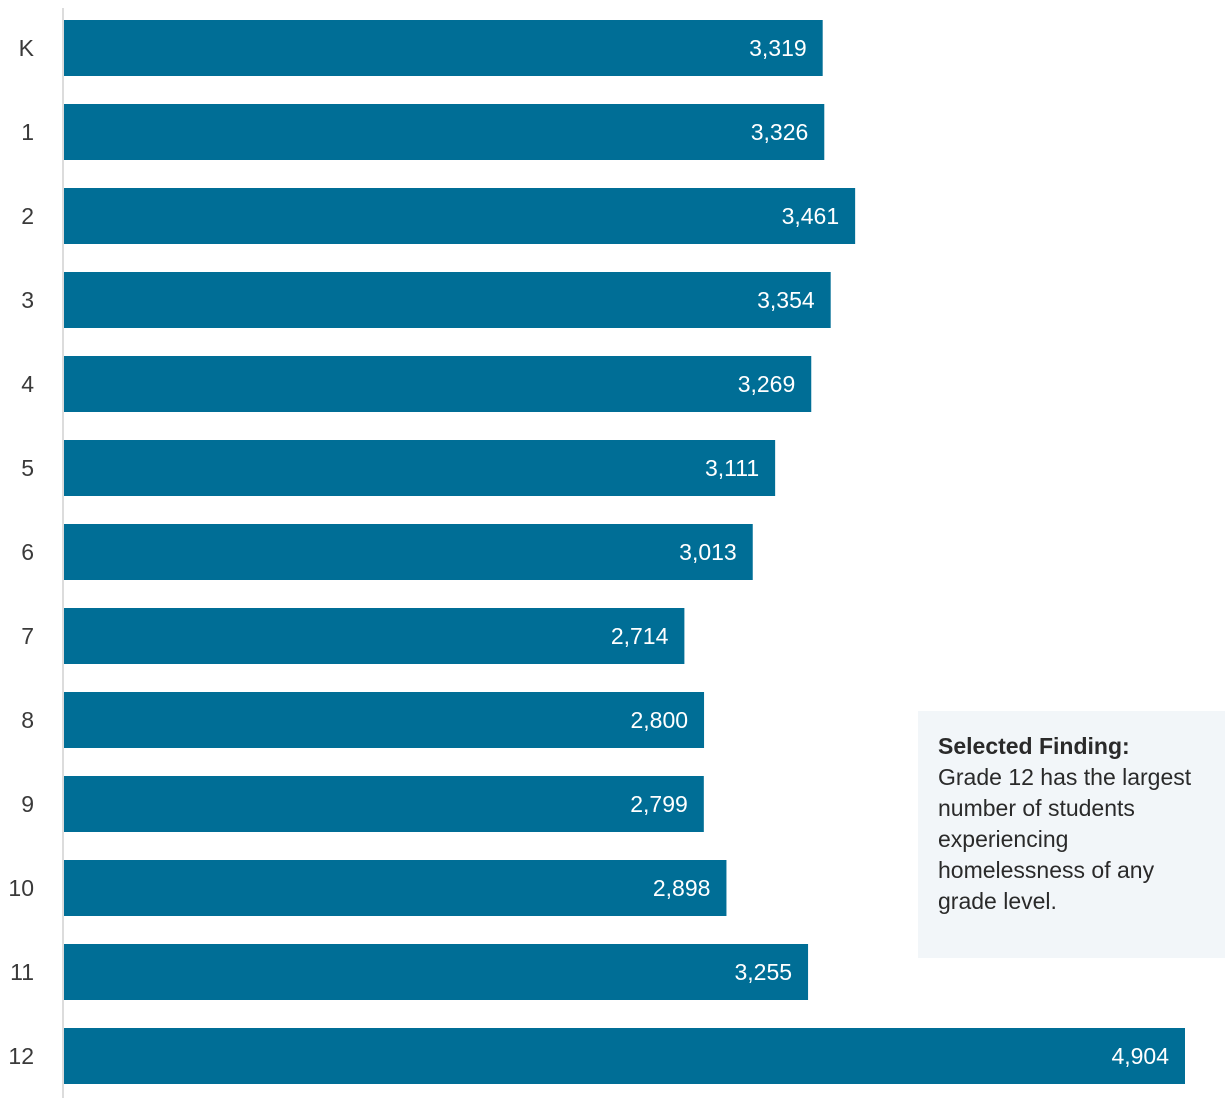 The height and width of the screenshot is (1098, 1225). I want to click on category-label-2: 2, so click(27, 216).